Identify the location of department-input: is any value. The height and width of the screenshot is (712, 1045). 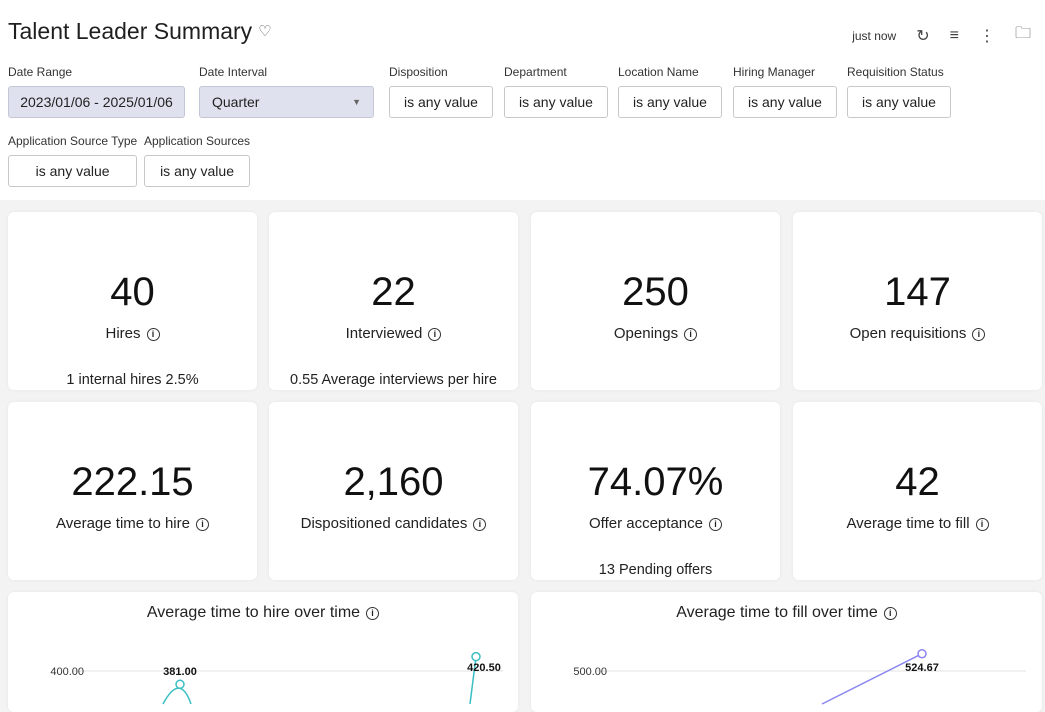
(556, 102).